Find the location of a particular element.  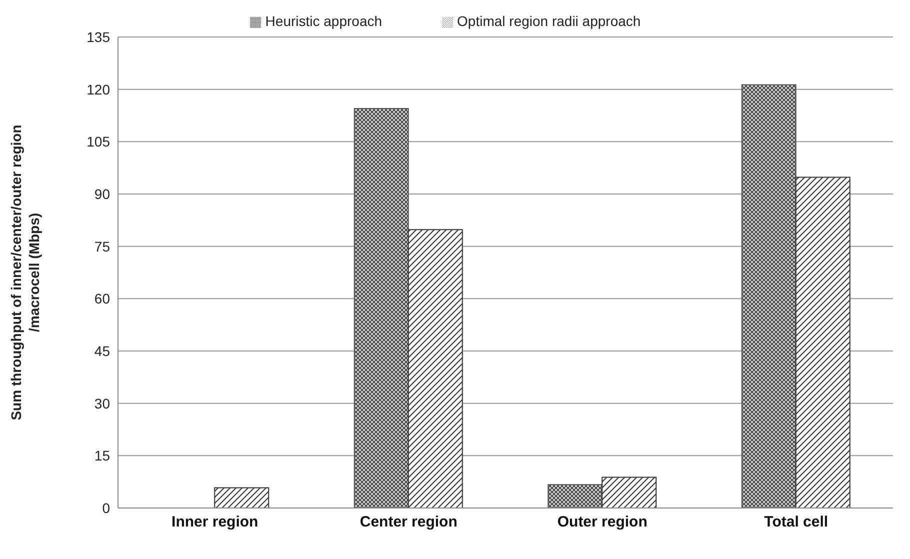

y-axis-title: Sum throughput of inner/center/outer region /macrocell (Mbps) is located at coordinates (25, 272).